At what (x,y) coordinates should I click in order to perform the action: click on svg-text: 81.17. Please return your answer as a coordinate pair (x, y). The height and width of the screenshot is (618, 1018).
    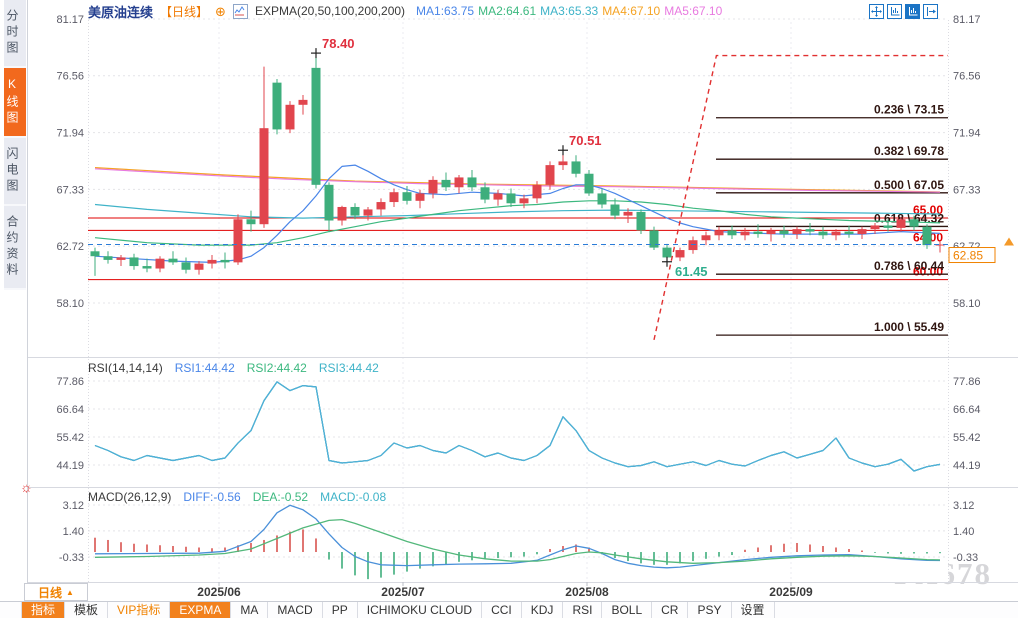
    Looking at the image, I should click on (70, 20).